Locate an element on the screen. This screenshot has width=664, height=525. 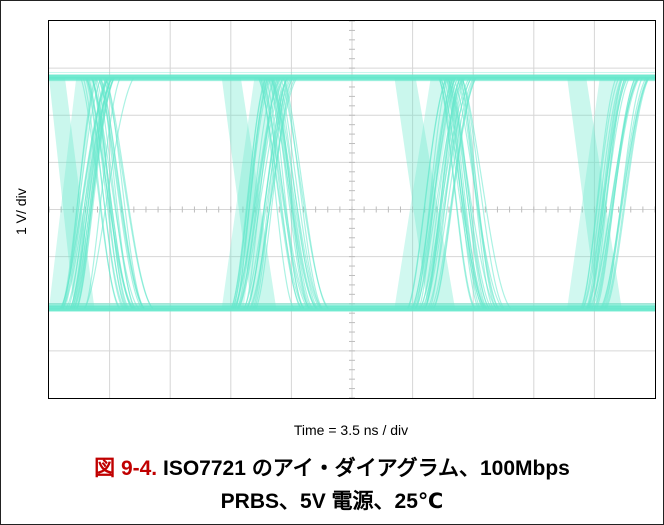
figure-number: 図 9-4. is located at coordinates (126, 468).